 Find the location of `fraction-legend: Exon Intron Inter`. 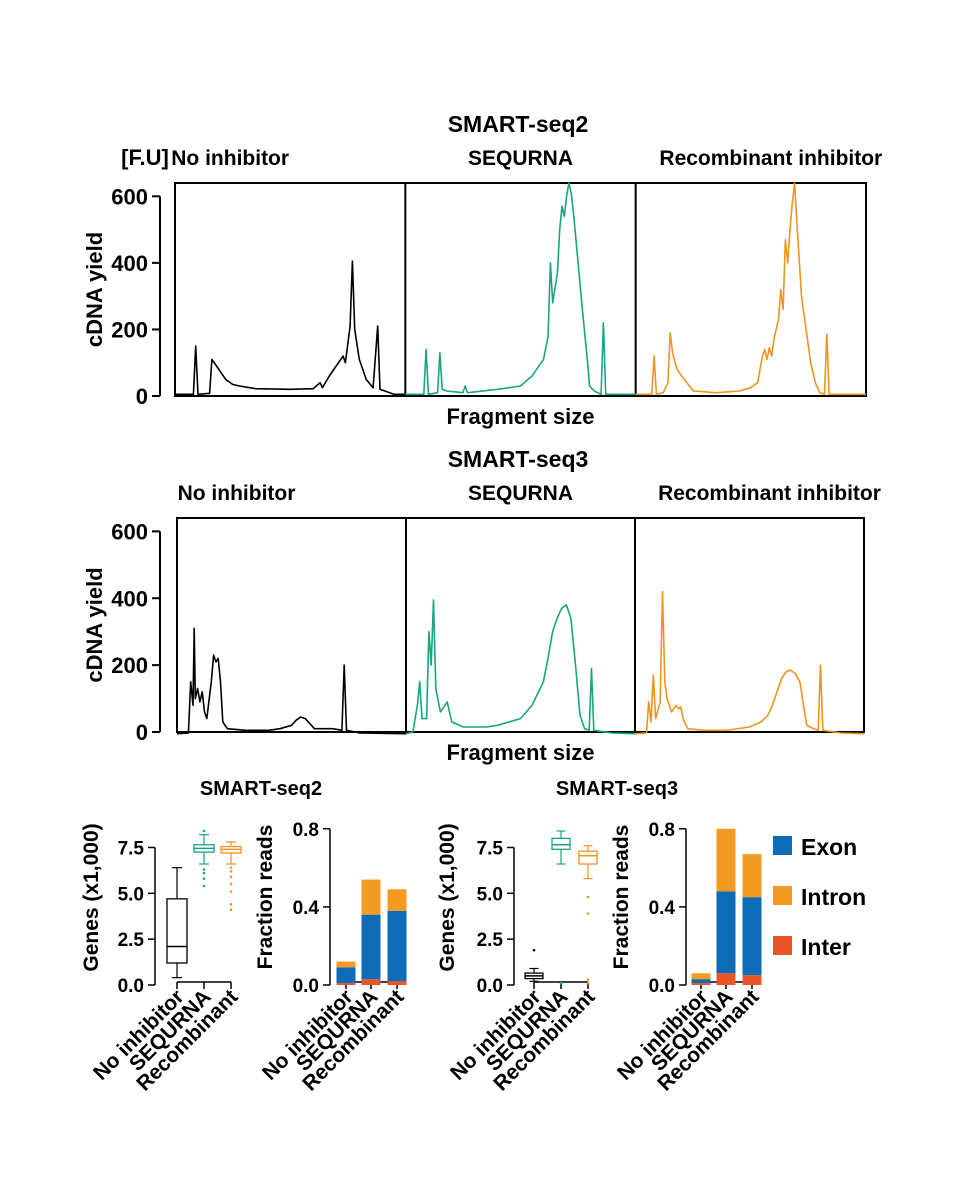

fraction-legend: Exon Intron Inter is located at coordinates (819, 897).